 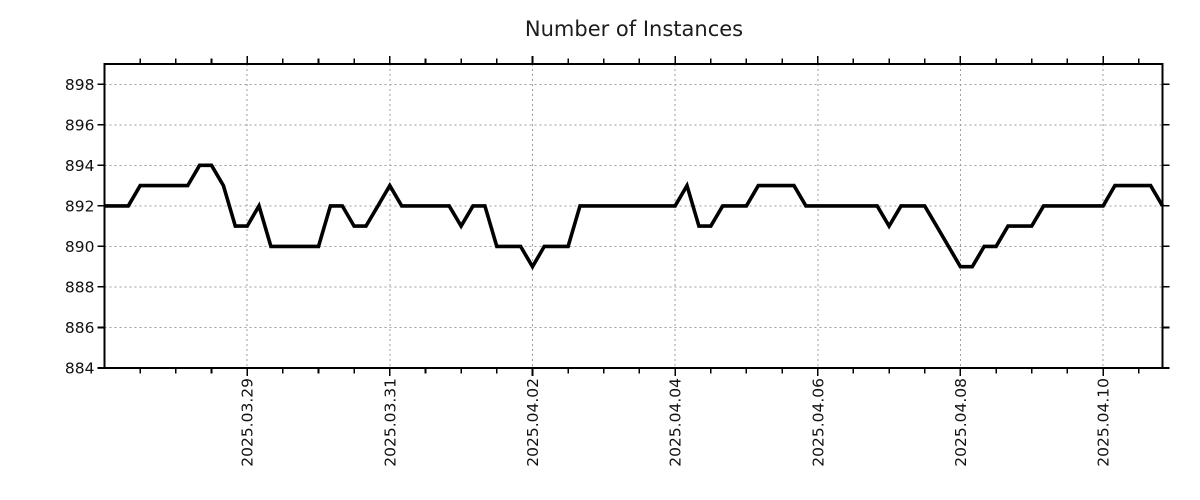 I want to click on chart-title: Number of Instances, so click(x=634, y=29).